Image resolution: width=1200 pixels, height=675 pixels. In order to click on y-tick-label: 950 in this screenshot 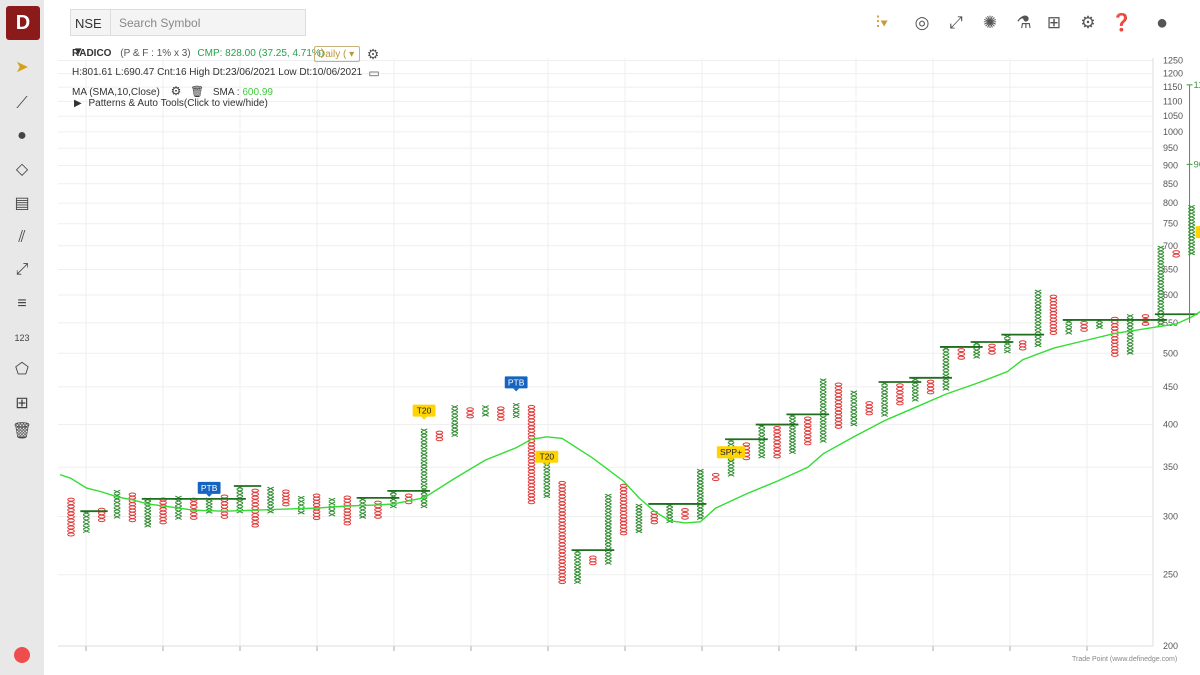, I will do `click(1170, 148)`.